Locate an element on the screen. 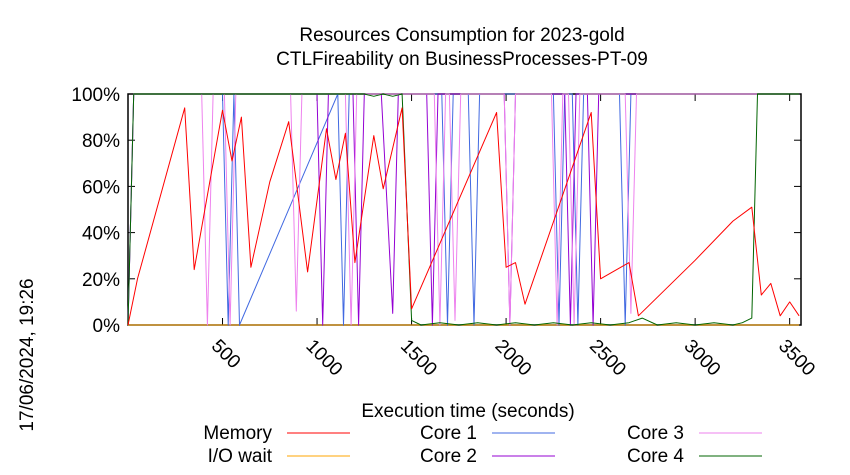  x-axis-label: Execution time (seconds) is located at coordinates (467, 411).